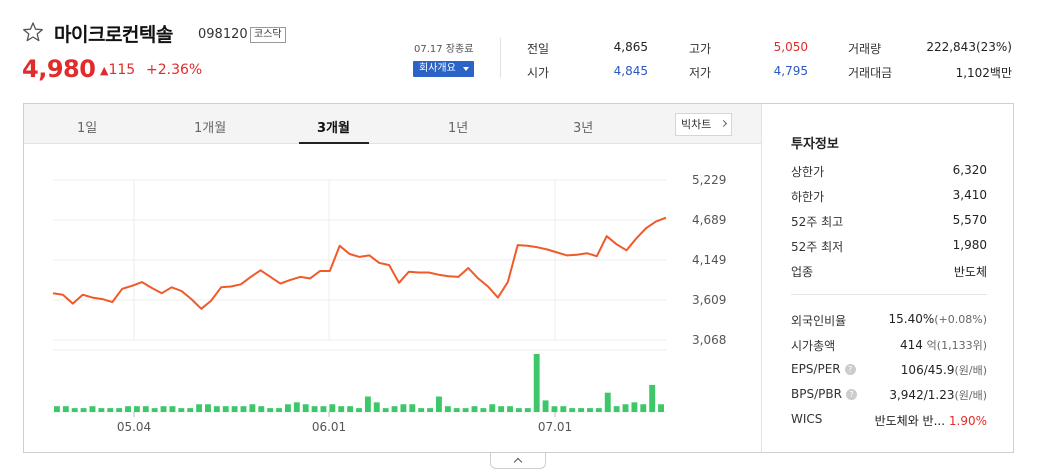 The width and height of the screenshot is (1038, 476). Describe the element at coordinates (444, 49) in the screenshot. I see `market-status: 07.17 장종료` at that location.